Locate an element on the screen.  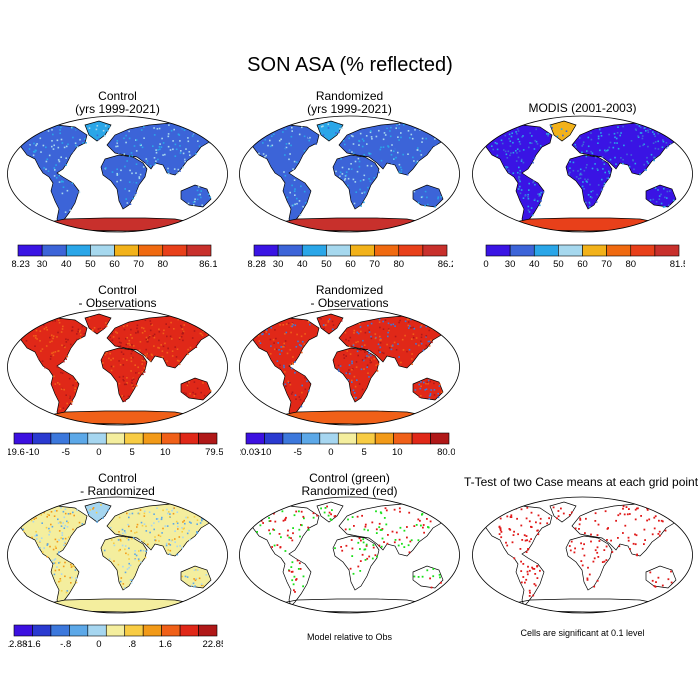
map-border is located at coordinates (117, 555).